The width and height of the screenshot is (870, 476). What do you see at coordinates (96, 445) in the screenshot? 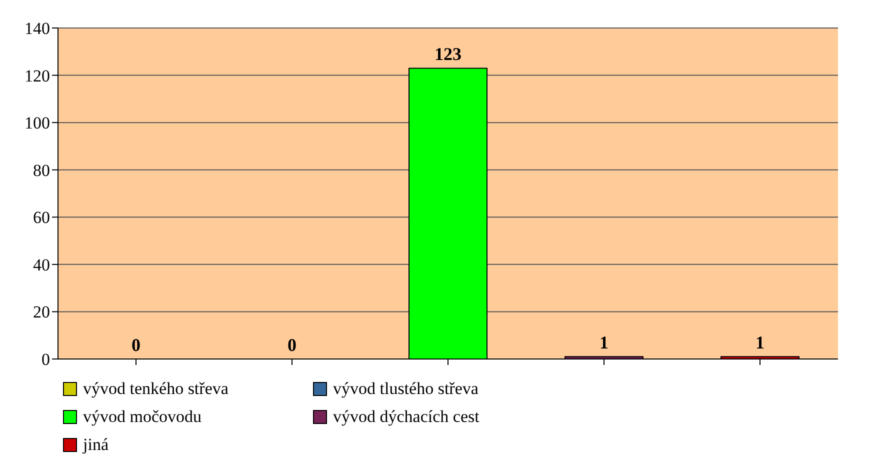
I see `legend-label: jiná` at bounding box center [96, 445].